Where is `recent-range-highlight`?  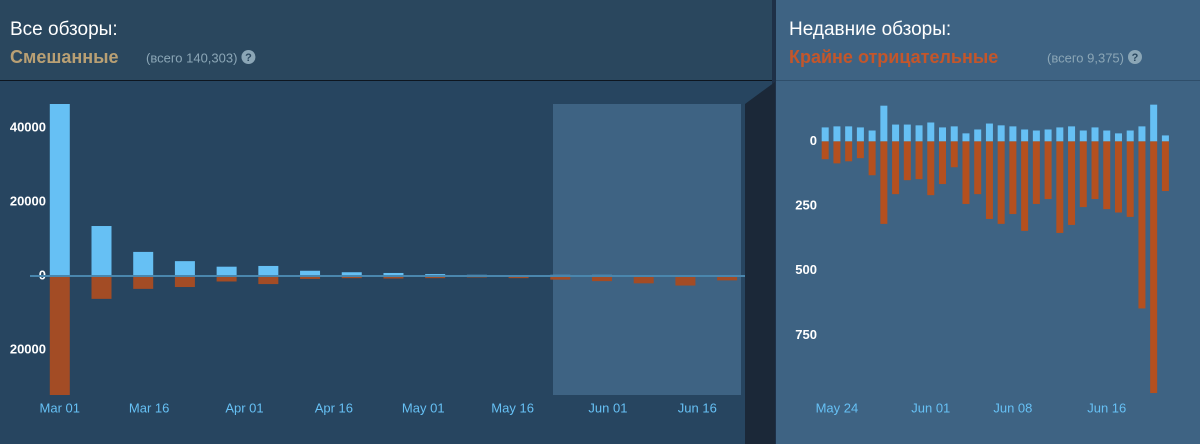 recent-range-highlight is located at coordinates (647, 249).